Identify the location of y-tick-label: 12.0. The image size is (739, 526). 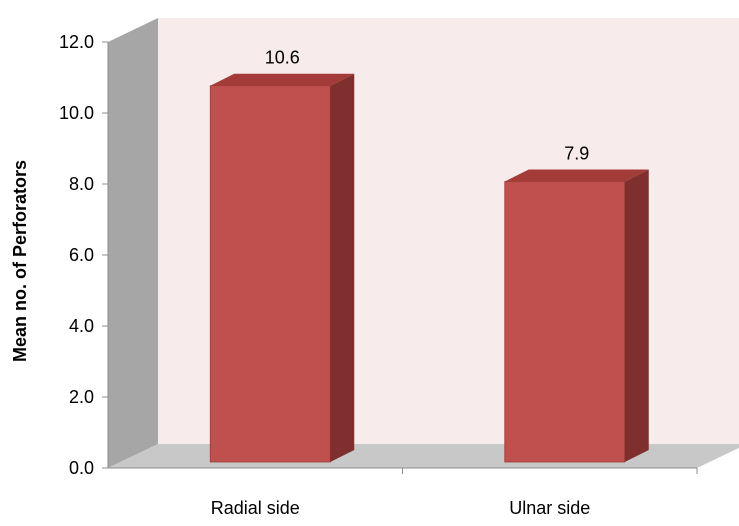
(76, 42).